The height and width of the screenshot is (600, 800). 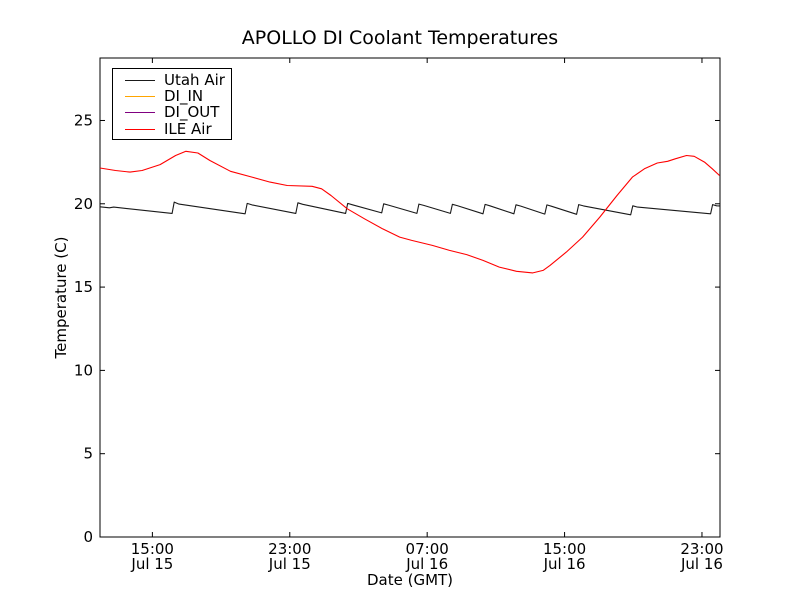 What do you see at coordinates (192, 112) in the screenshot?
I see `legend-label: DI_OUT` at bounding box center [192, 112].